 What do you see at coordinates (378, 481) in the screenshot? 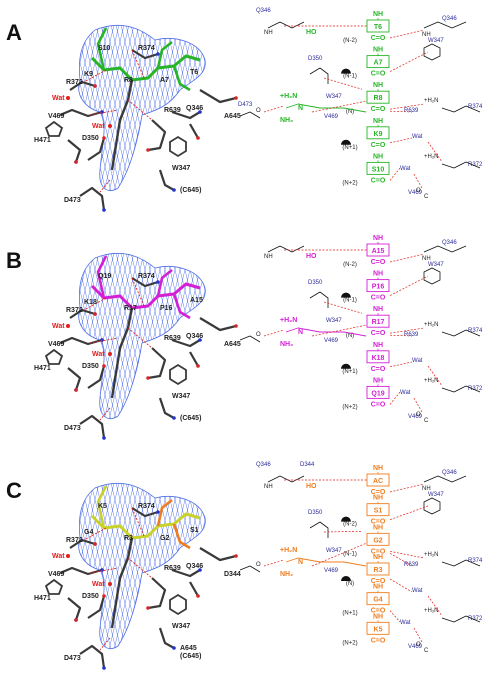
I see `residue-box-label: AC` at bounding box center [378, 481].